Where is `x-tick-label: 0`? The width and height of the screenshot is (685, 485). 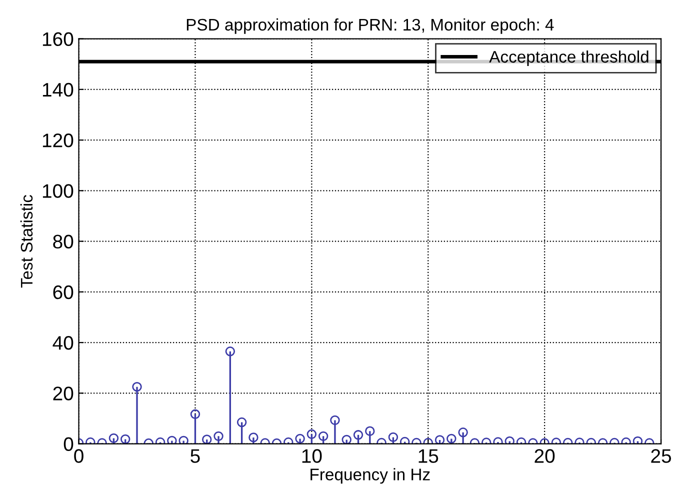 x-tick-label: 0 is located at coordinates (79, 456).